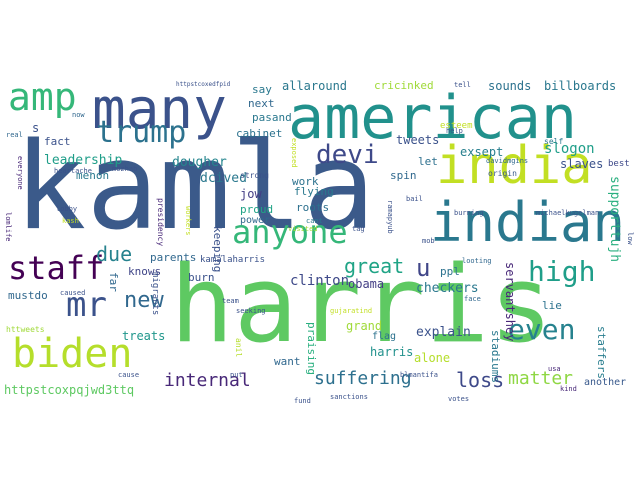 The width and height of the screenshot is (640, 480). Describe the element at coordinates (554, 369) in the screenshot. I see `word: usa` at that location.